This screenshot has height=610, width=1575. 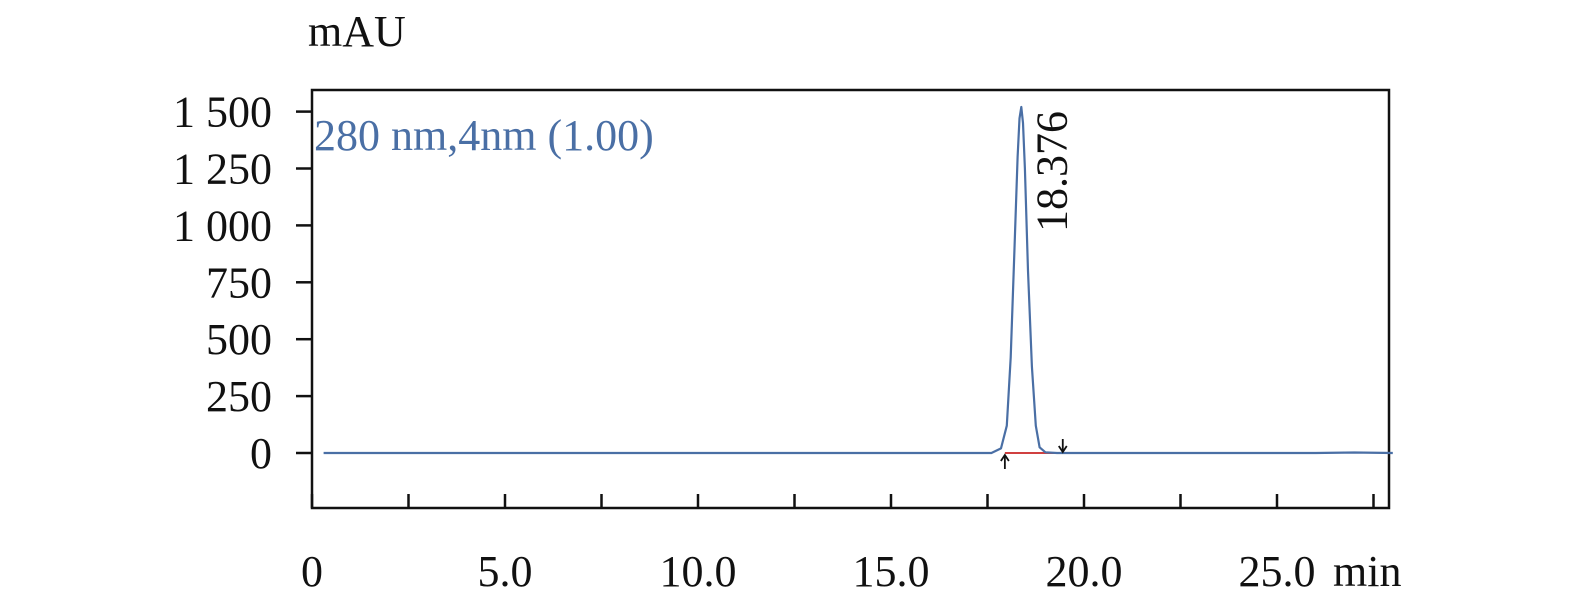 I want to click on y-tick-label: 500, so click(x=239, y=339).